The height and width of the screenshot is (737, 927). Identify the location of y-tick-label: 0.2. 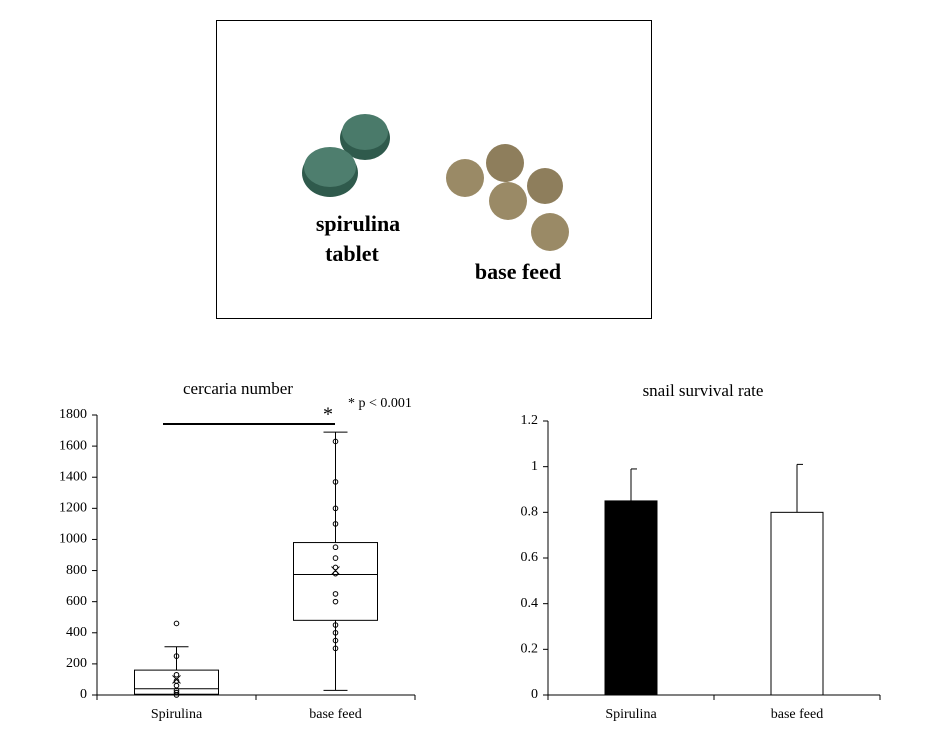
(530, 649).